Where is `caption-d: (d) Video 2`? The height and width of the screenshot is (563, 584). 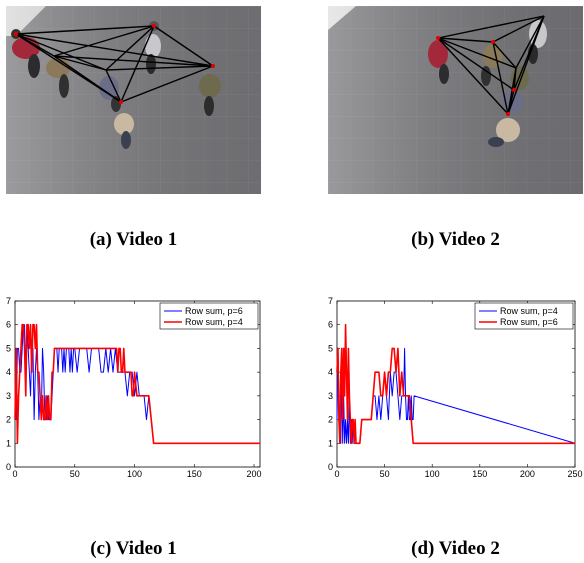 caption-d: (d) Video 2 is located at coordinates (455, 548).